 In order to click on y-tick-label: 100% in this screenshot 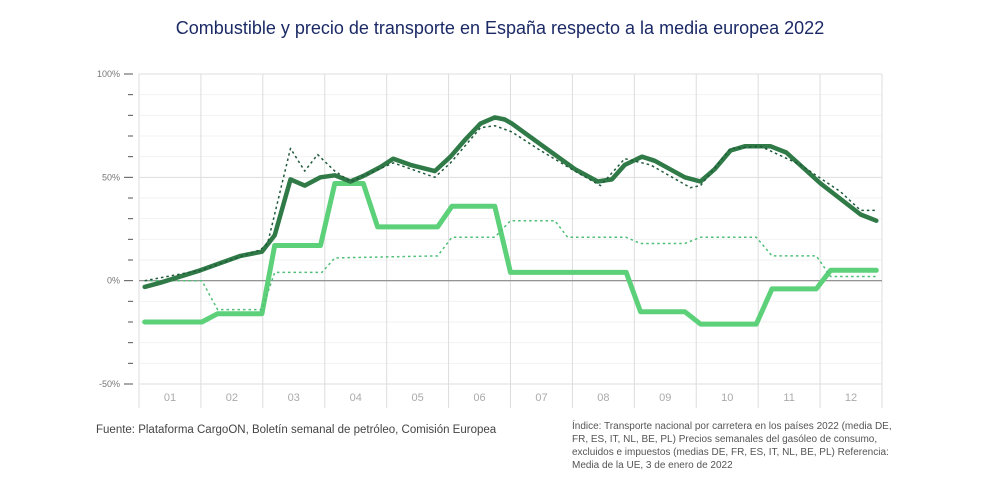, I will do `click(108, 74)`.